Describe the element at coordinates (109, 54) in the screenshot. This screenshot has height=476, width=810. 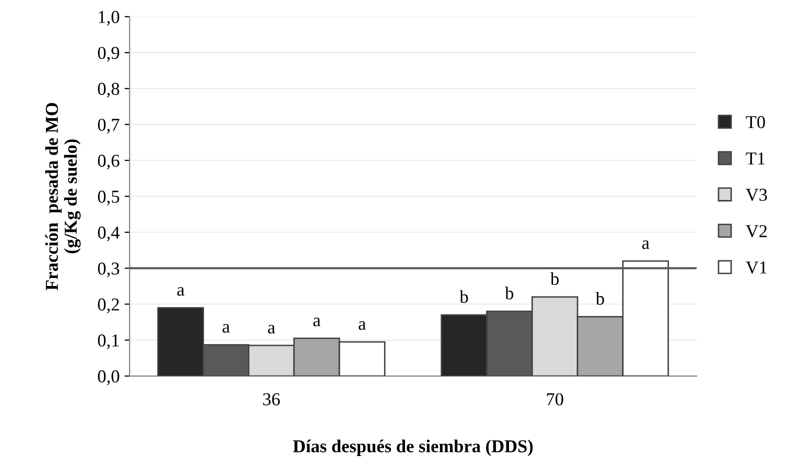
I see `y-tick-label: 0,9` at that location.